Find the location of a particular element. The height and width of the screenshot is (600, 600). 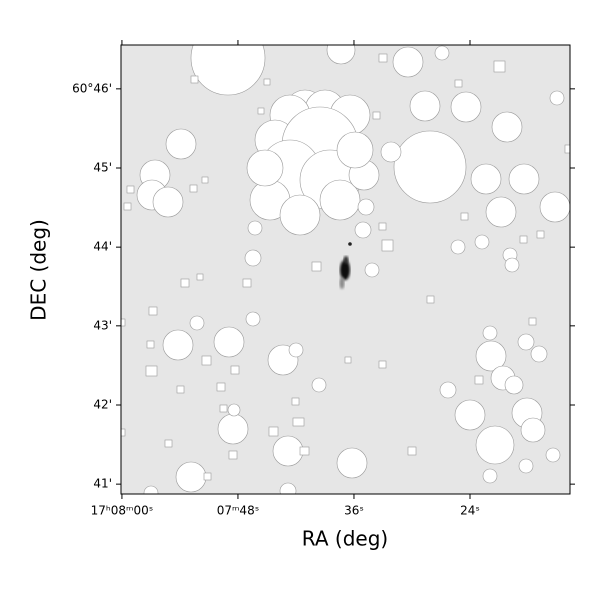

x-tick-label: 17ʰ08ᵐ00ˢ is located at coordinates (122, 511).